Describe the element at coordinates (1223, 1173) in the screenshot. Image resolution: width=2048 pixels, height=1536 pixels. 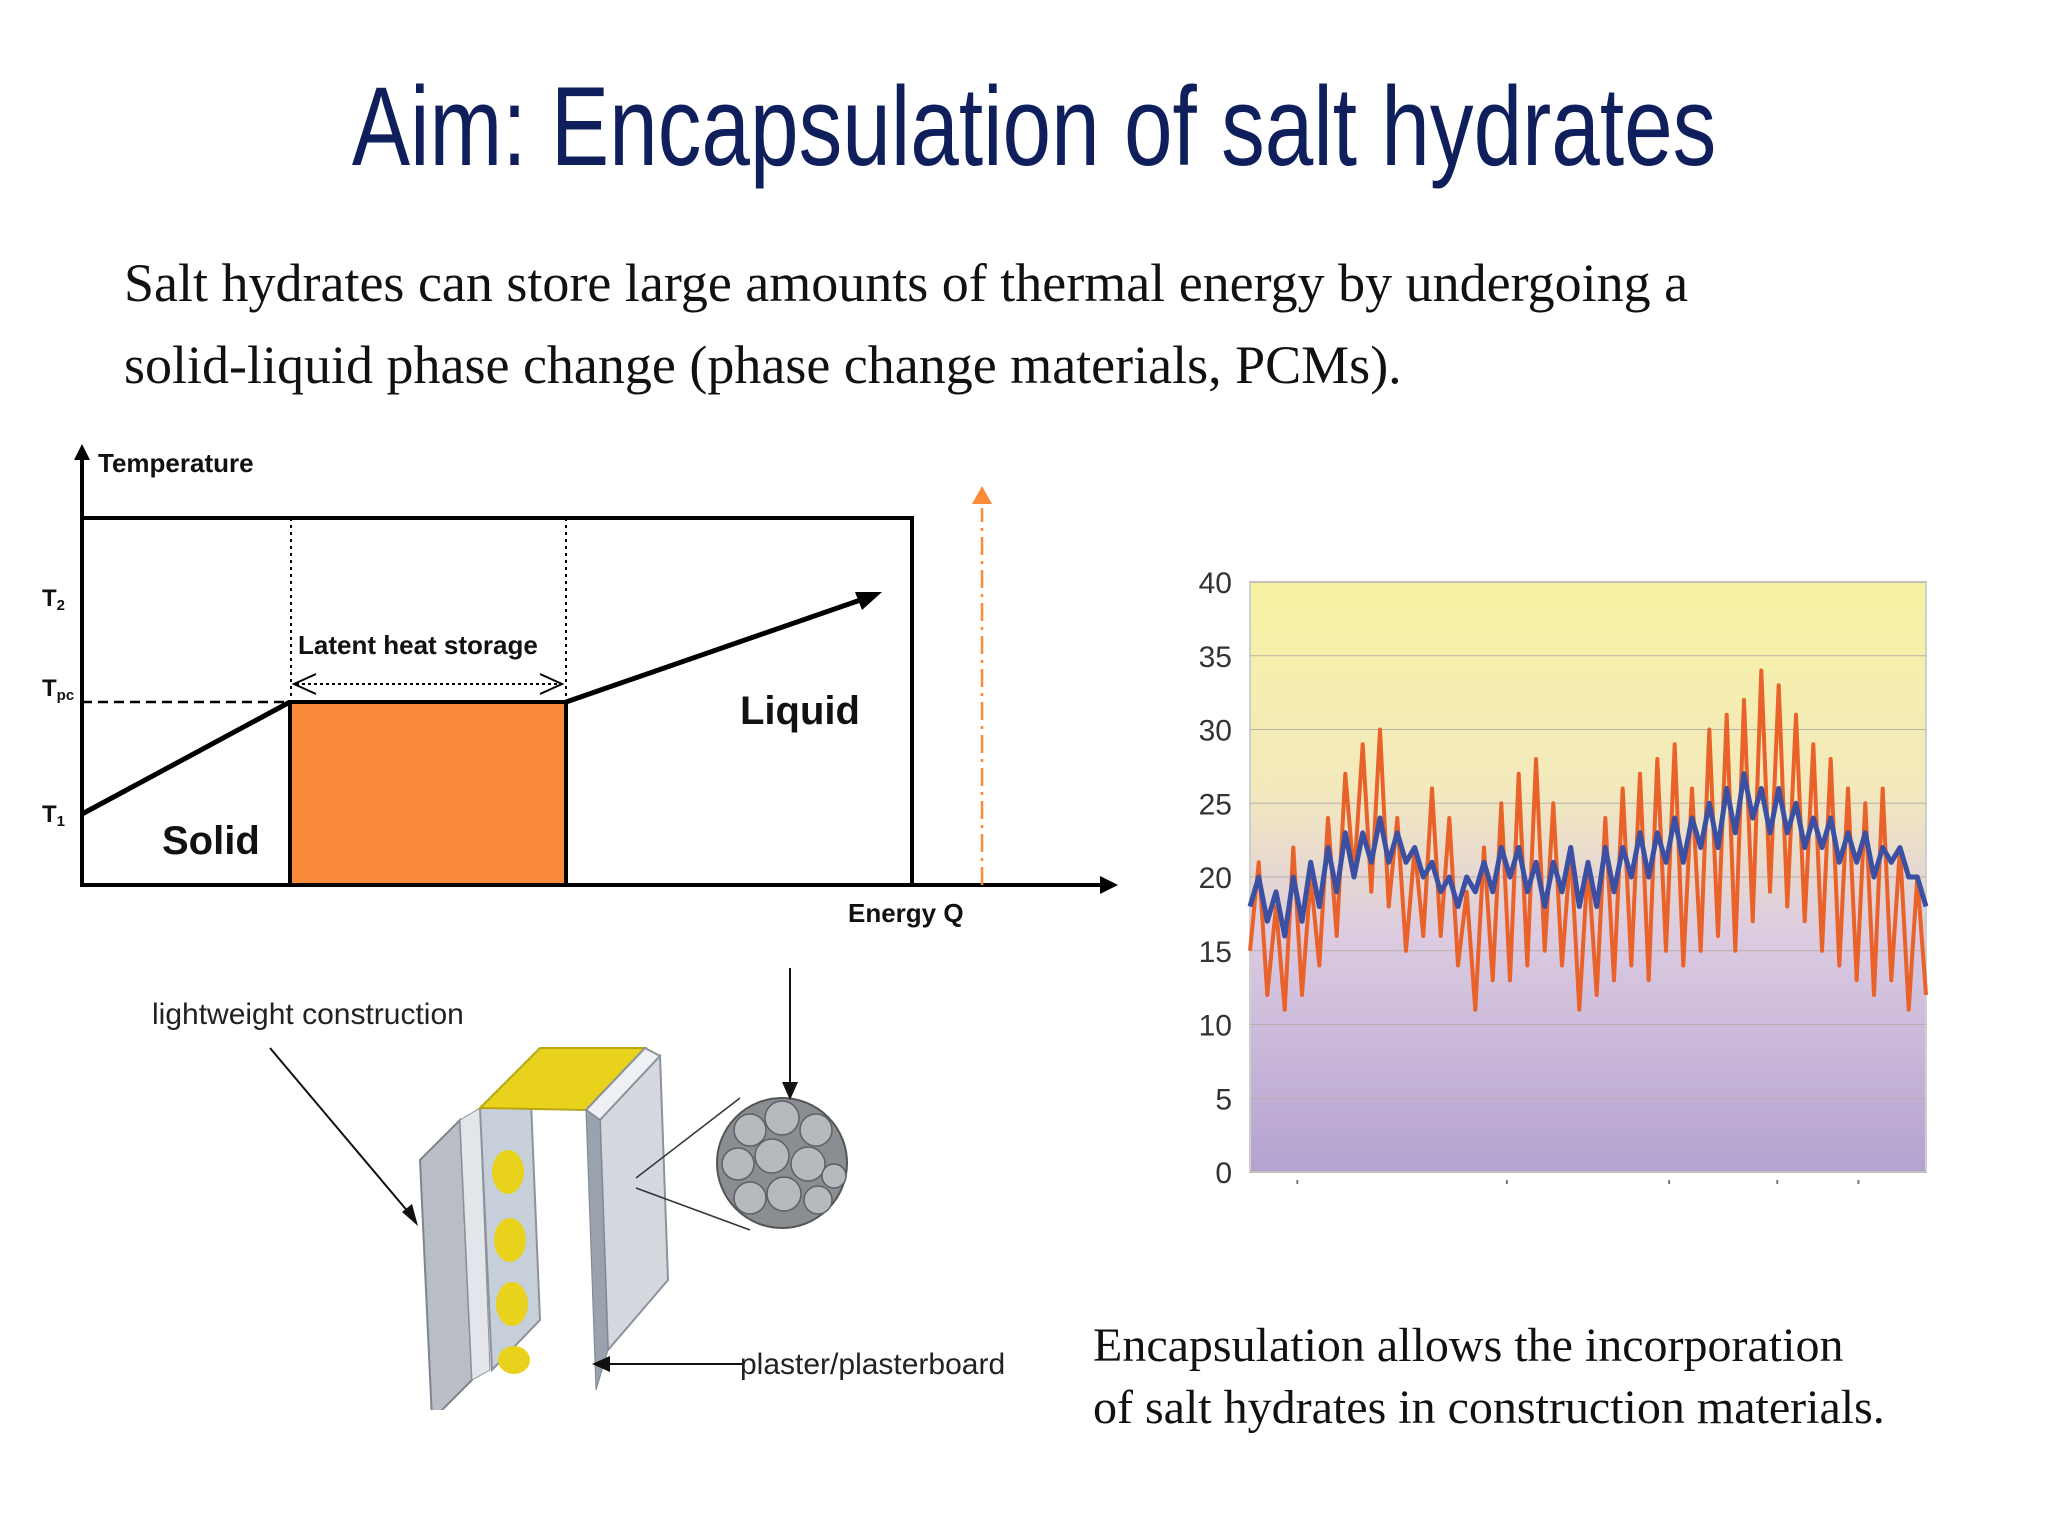
I see `y-tick-label: 0` at that location.